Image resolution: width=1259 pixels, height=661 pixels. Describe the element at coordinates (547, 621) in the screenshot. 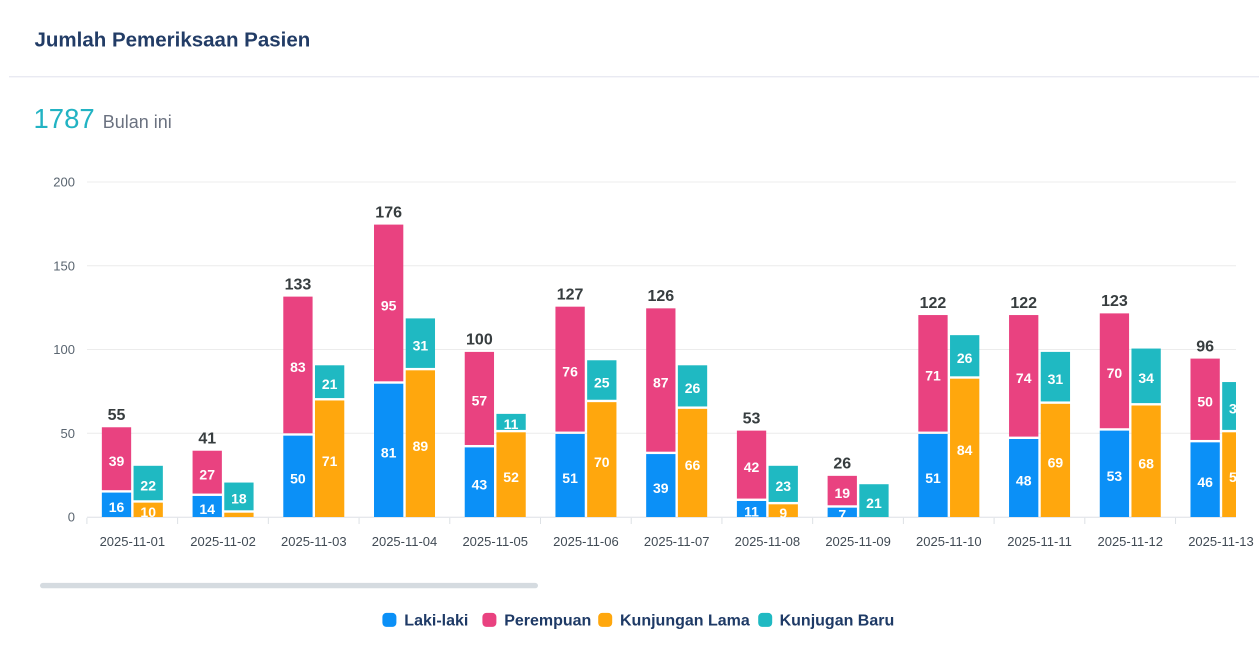

I see `svg-text: Perempuan` at that location.